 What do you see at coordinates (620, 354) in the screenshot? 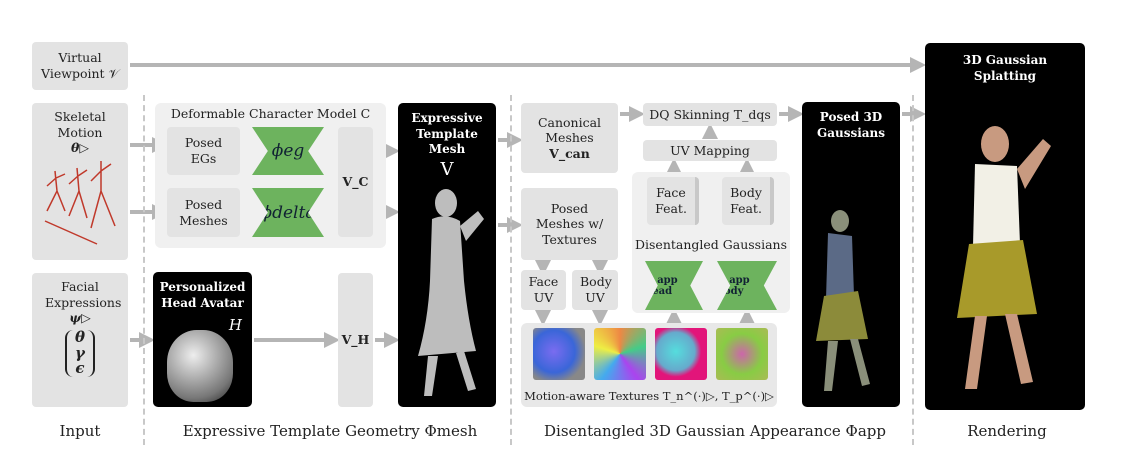
I see `body-texture-normal` at bounding box center [620, 354].